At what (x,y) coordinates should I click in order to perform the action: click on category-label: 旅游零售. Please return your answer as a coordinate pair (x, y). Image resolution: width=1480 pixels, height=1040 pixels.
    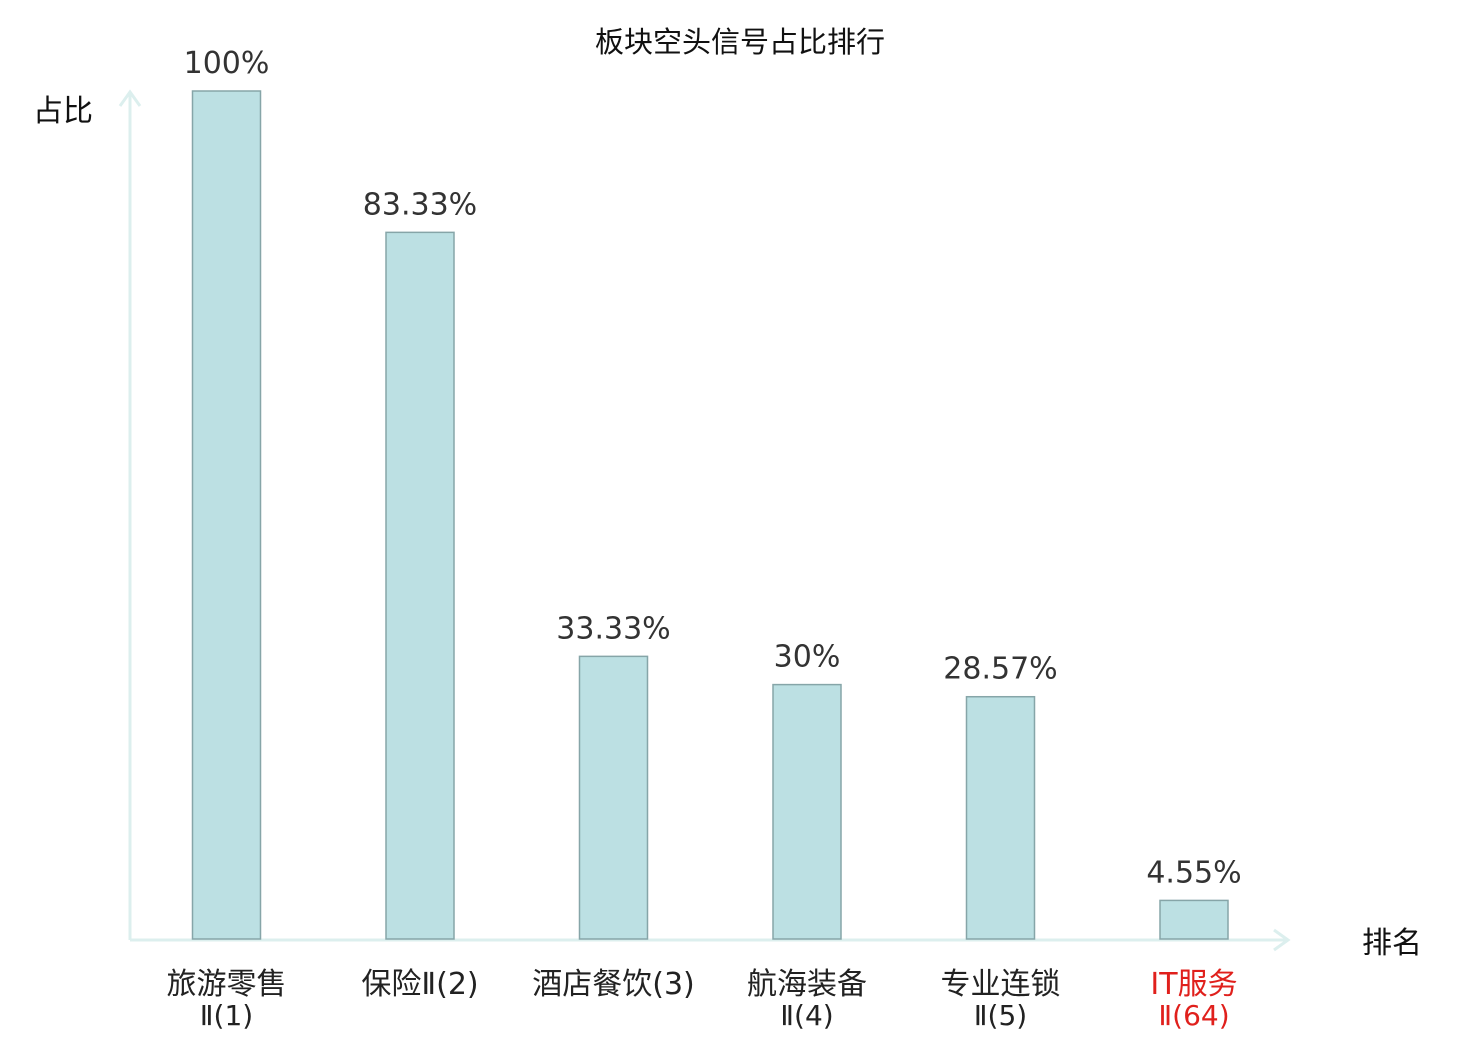
    Looking at the image, I should click on (227, 984).